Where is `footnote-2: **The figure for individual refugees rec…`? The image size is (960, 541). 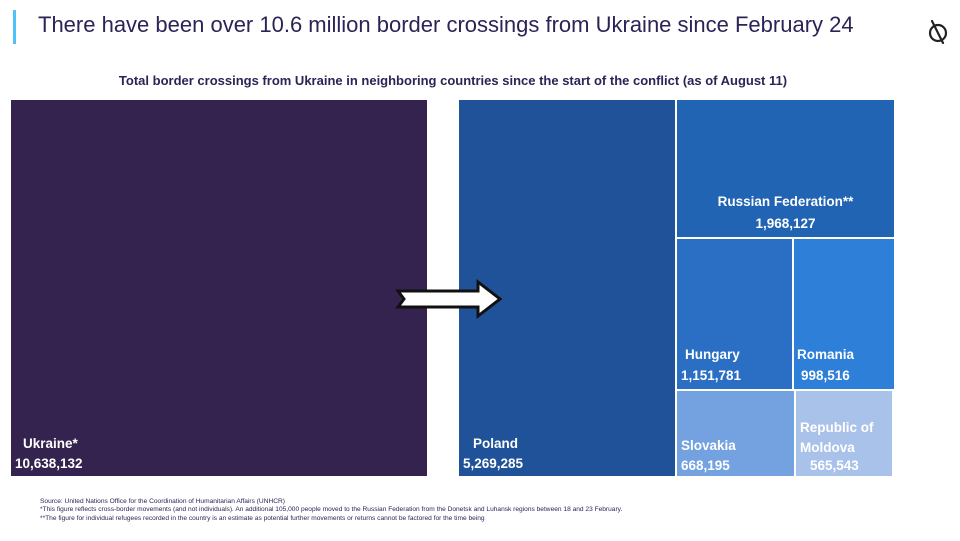
footnote-2: **The figure for individual refugees rec… is located at coordinates (262, 518).